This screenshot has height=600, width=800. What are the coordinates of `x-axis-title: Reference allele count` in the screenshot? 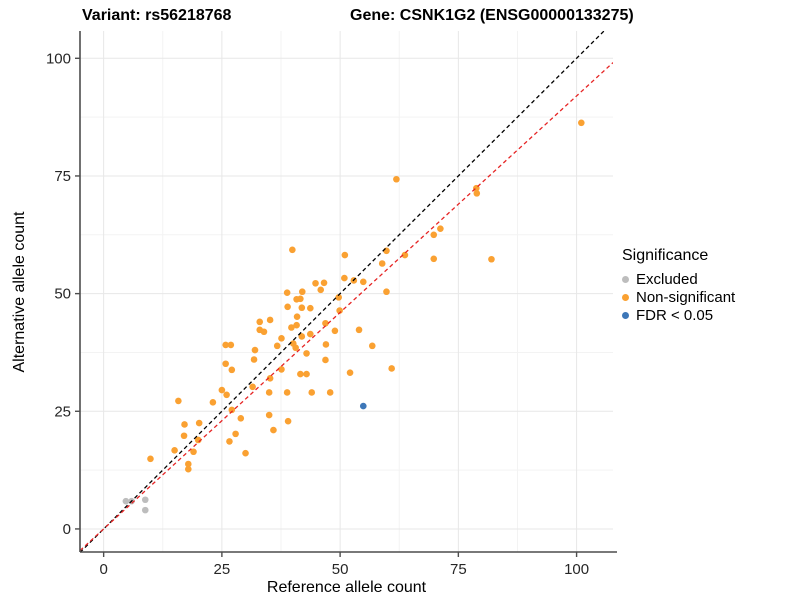 It's located at (346, 587).